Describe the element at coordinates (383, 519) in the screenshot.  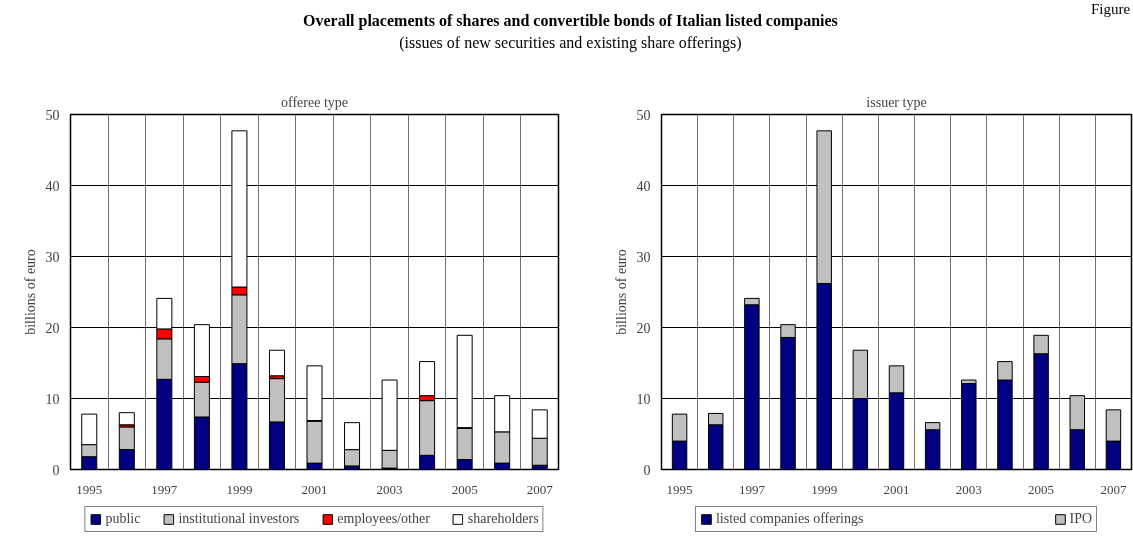
I see `legend-label: employees/other` at that location.